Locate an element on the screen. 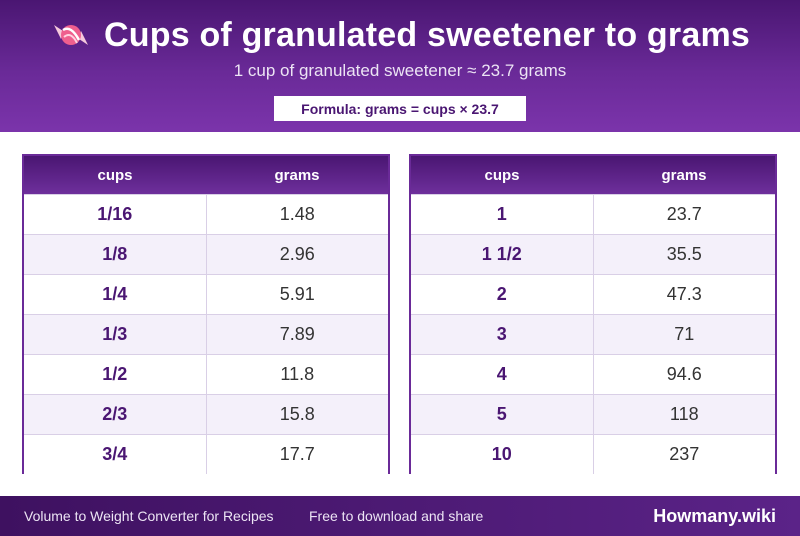  footer-converter-label: Volume to Weight Converter for Recipes is located at coordinates (149, 516).